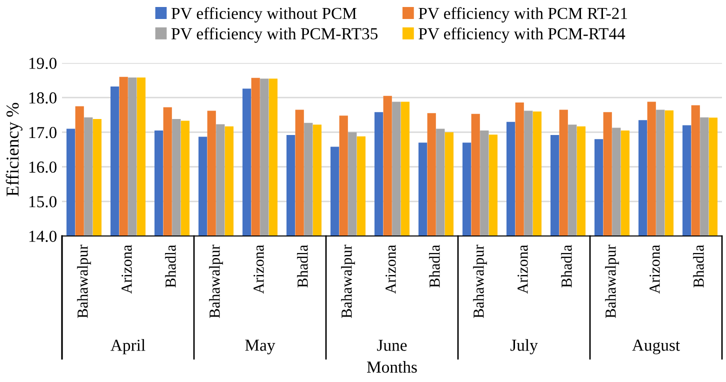  What do you see at coordinates (43, 202) in the screenshot?
I see `y-tick-label: 15.0` at bounding box center [43, 202].